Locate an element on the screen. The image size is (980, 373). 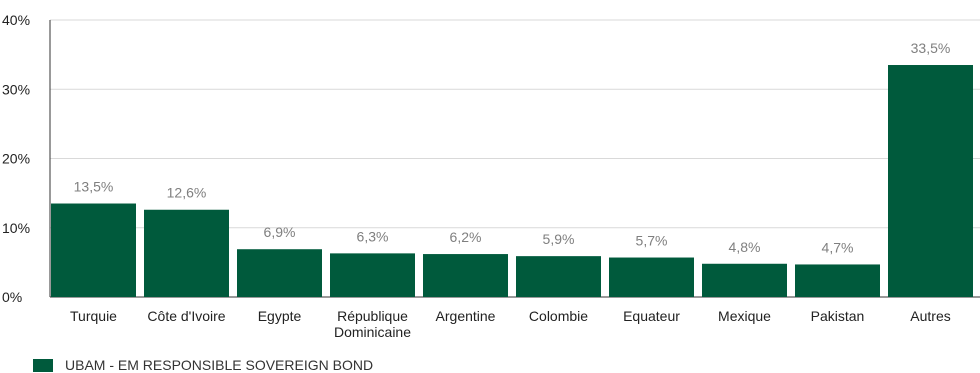
category-label: Equateur is located at coordinates (651, 316).